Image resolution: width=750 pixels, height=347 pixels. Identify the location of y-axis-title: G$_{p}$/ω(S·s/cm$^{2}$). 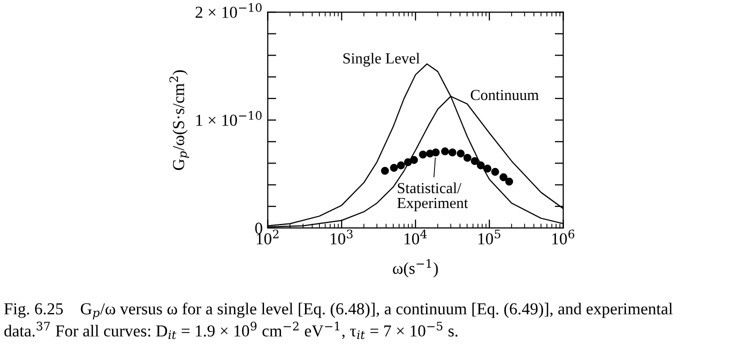
(179, 120).